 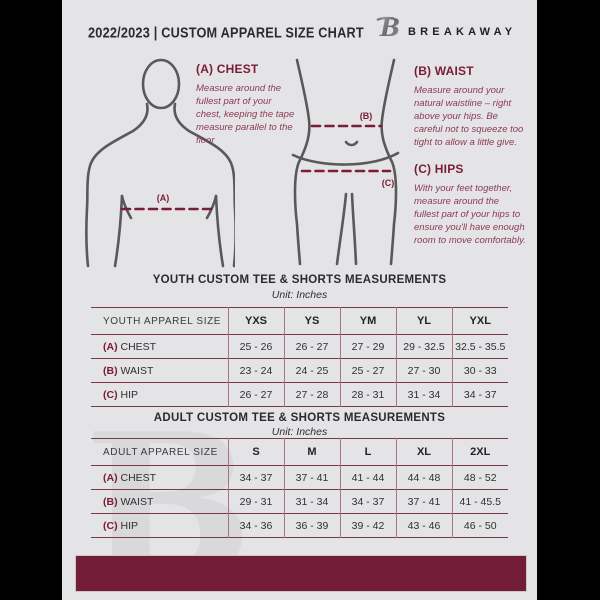 What do you see at coordinates (255, 346) in the screenshot?
I see `cell-value: 25 - 26` at bounding box center [255, 346].